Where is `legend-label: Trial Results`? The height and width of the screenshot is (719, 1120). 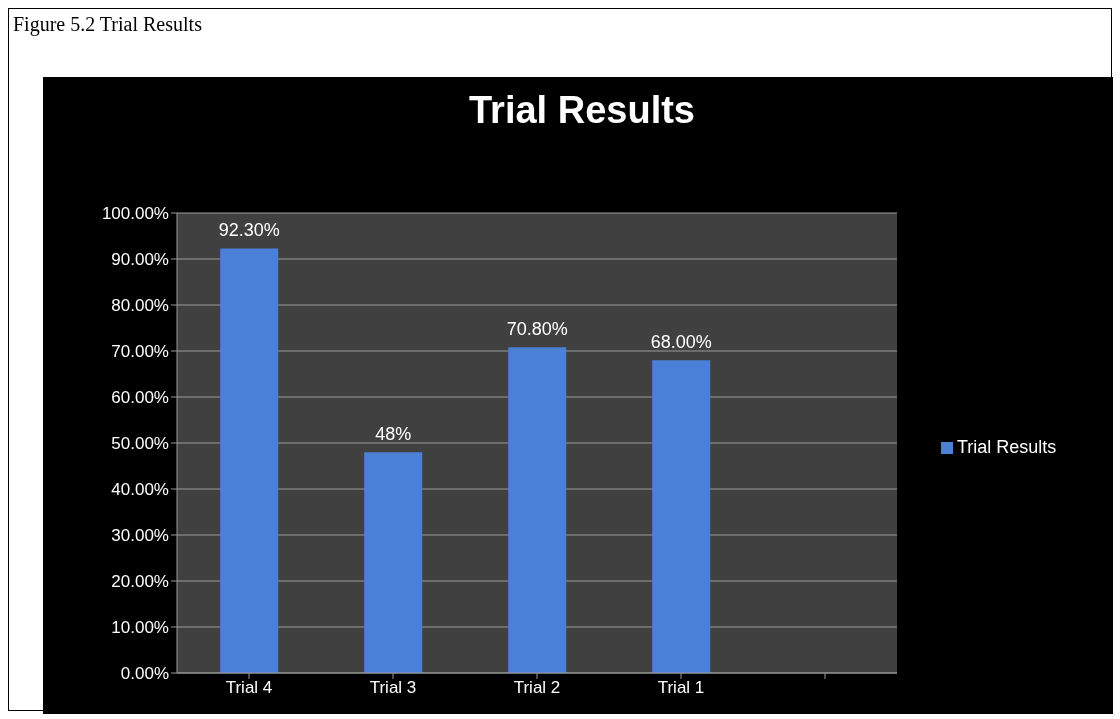
legend-label: Trial Results is located at coordinates (1007, 447).